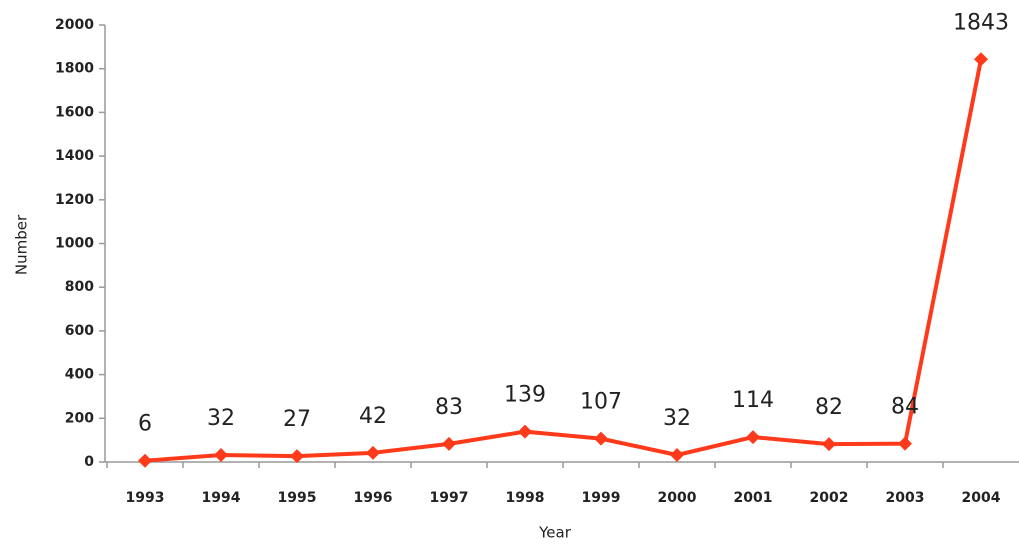  Describe the element at coordinates (74, 156) in the screenshot. I see `y-tick-label: 1400` at that location.